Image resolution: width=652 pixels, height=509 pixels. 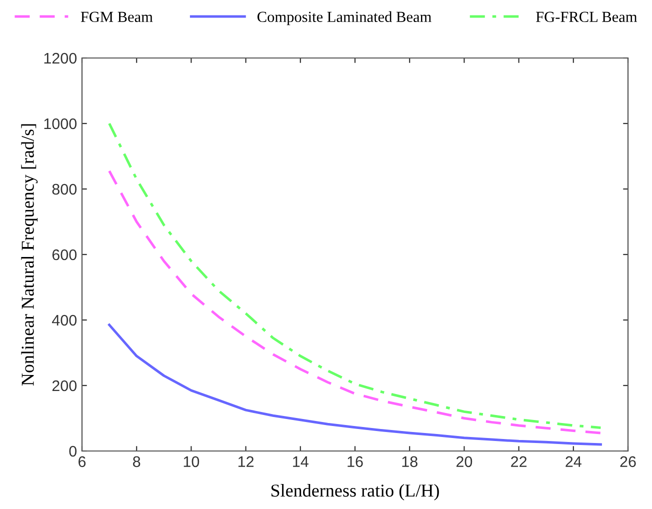 I want to click on x-tick-label: 24, so click(x=574, y=461).